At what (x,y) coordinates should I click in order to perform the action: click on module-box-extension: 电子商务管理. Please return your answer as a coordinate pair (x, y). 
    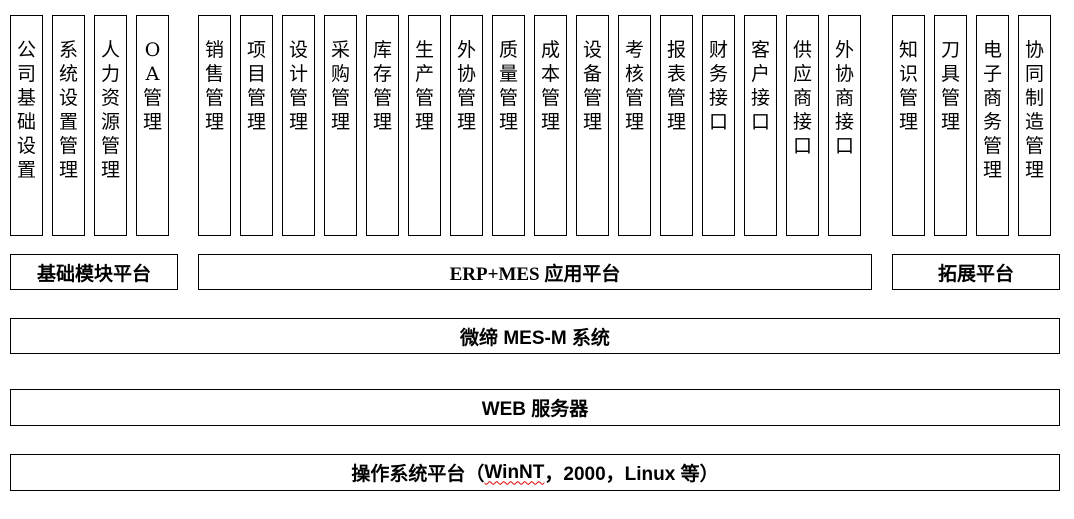
    Looking at the image, I should click on (992, 125).